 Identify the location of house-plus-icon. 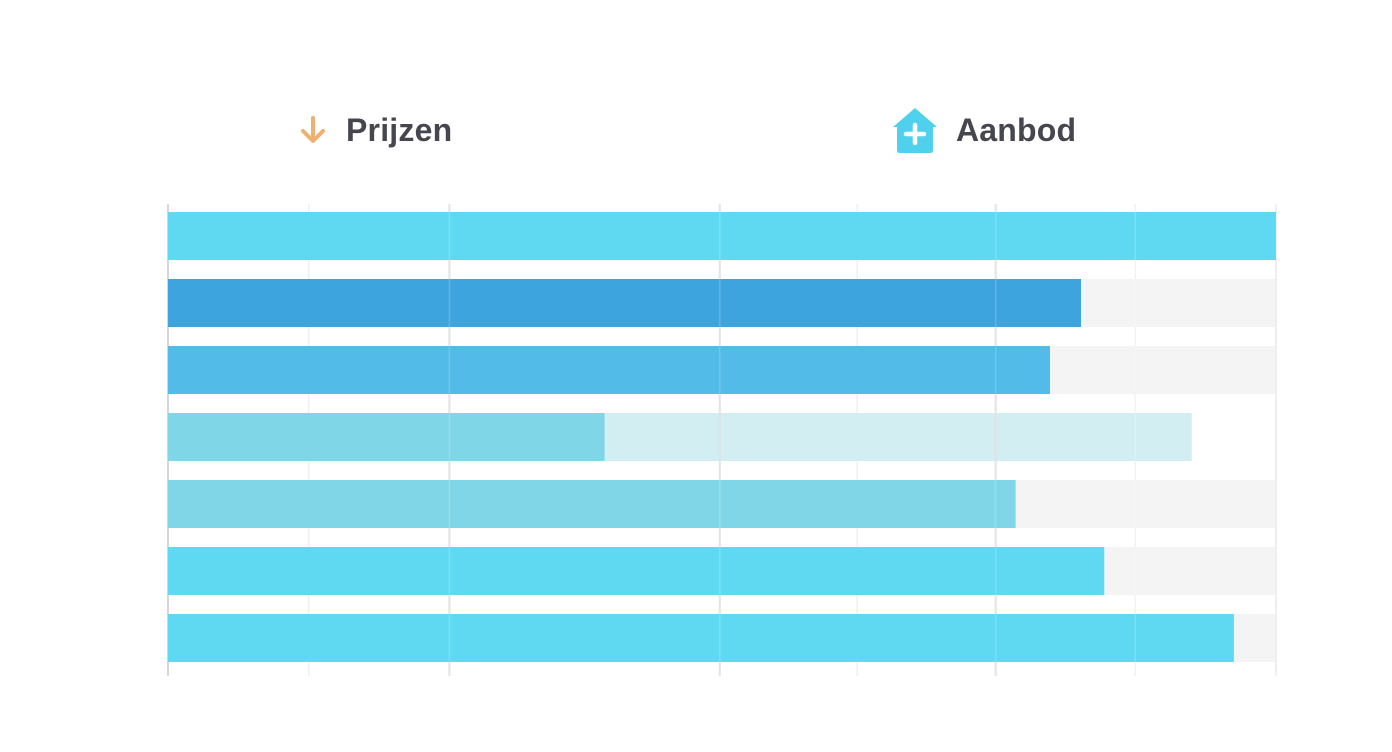
(915, 130).